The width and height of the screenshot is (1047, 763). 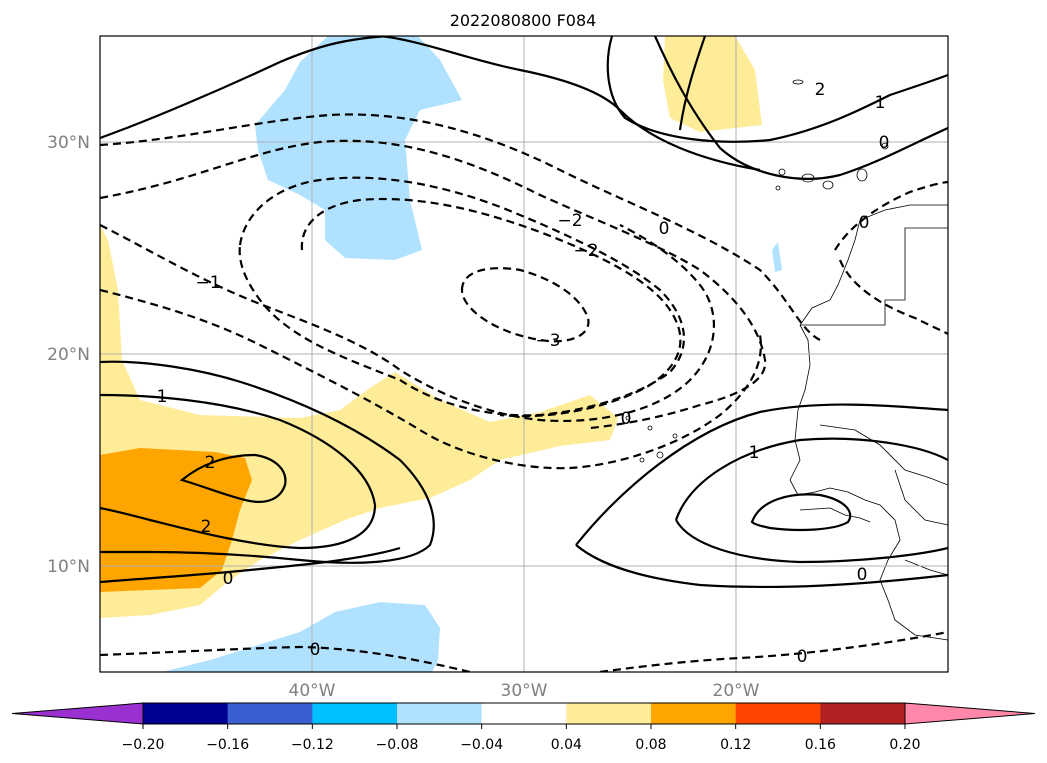 What do you see at coordinates (820, 745) in the screenshot?
I see `colorbar-tick-label: 0.16` at bounding box center [820, 745].